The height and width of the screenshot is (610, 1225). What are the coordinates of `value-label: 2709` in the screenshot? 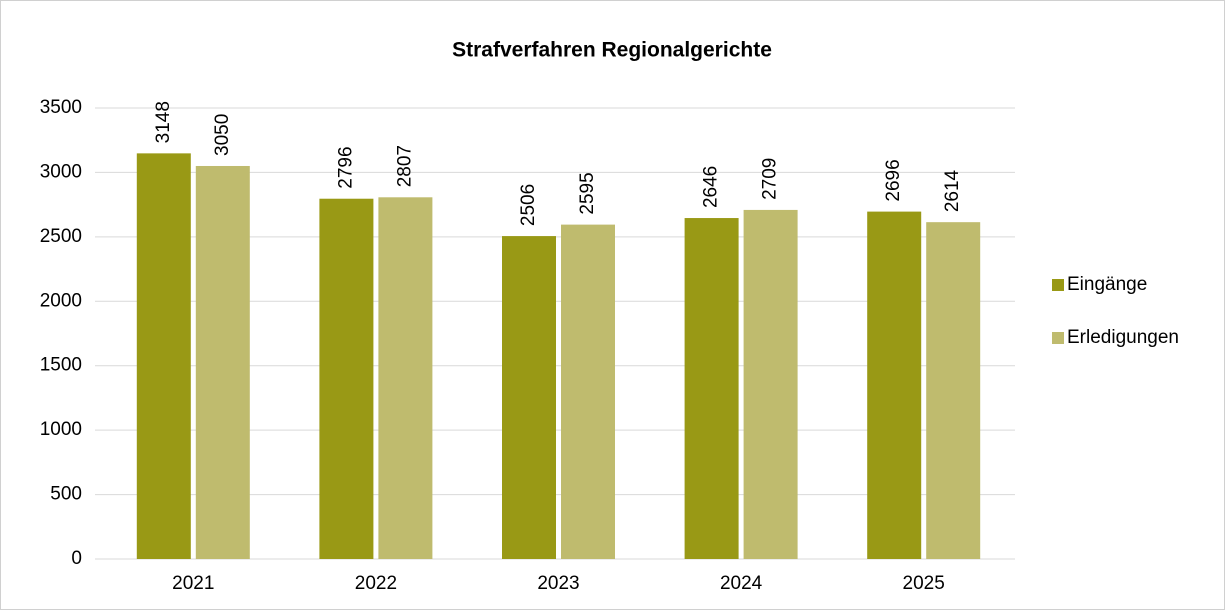 It's located at (770, 179).